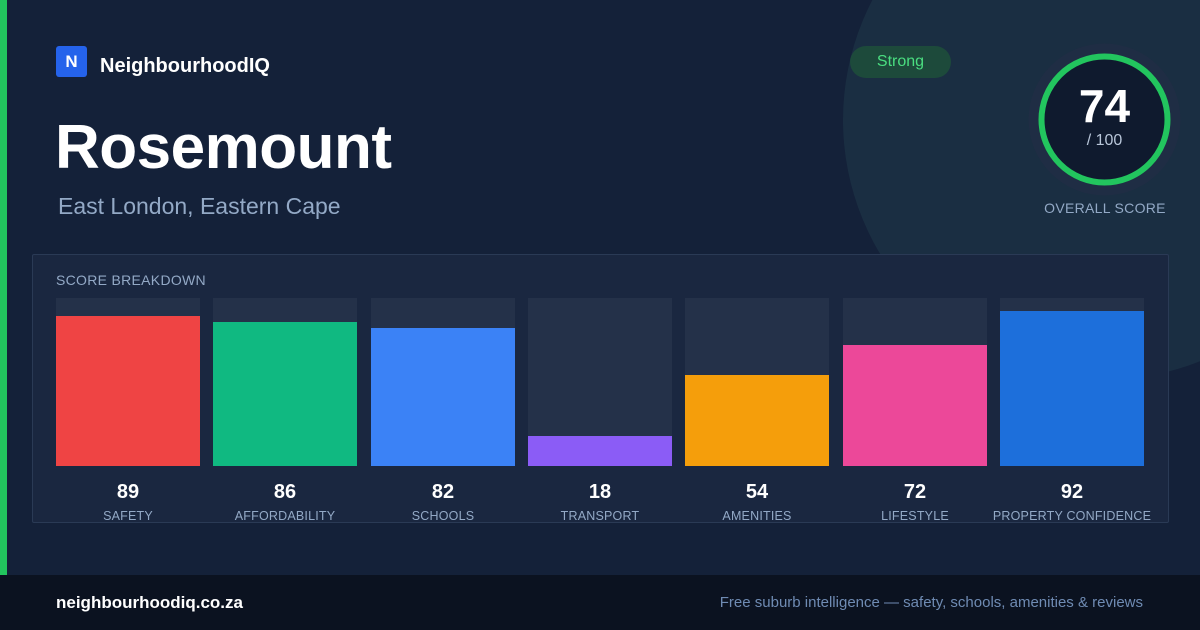 This screenshot has height=630, width=1200. I want to click on bar-value-label: 86, so click(285, 492).